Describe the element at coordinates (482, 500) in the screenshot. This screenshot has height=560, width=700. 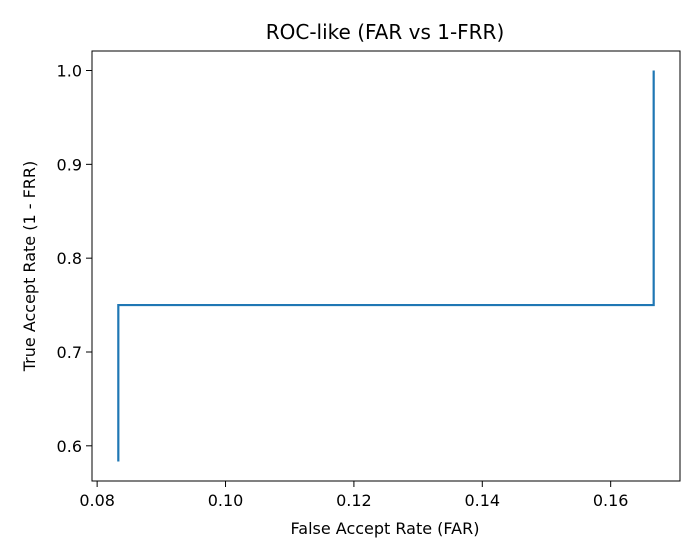
I see `x-tick-label: 0.14` at that location.